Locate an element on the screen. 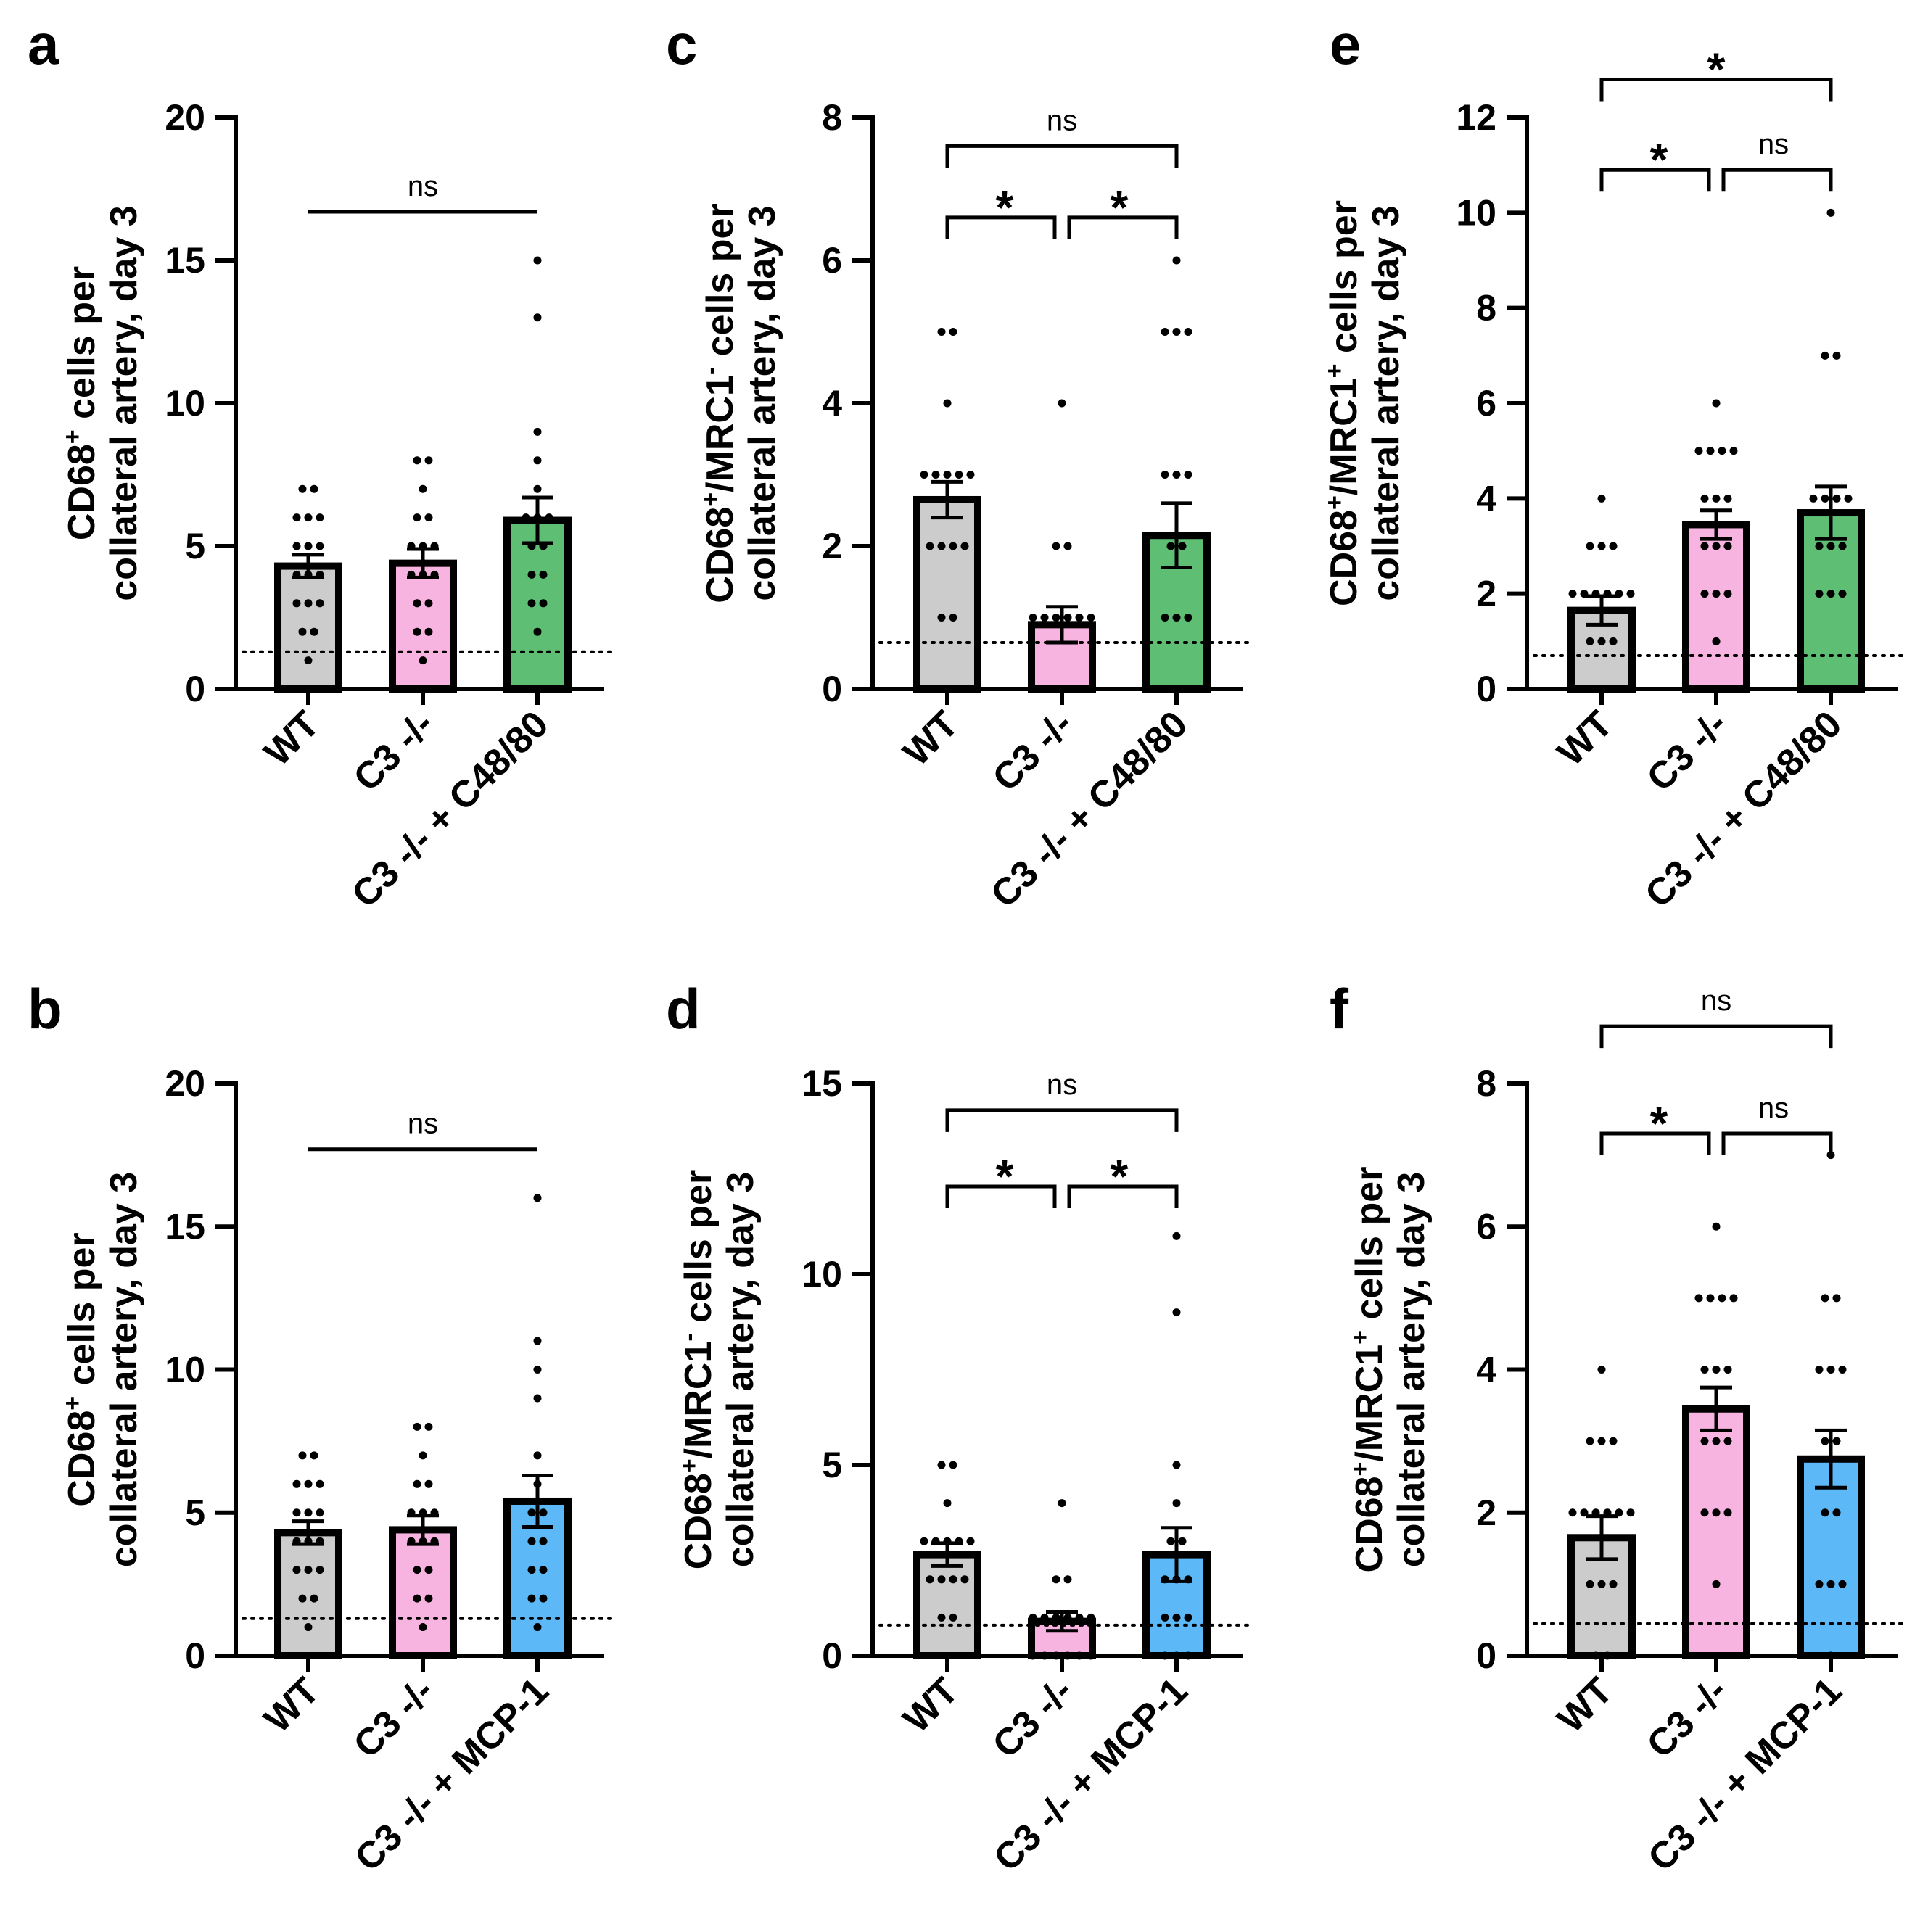  y-label-line-1: CD68+/MRC1+ cells per is located at coordinates (1343, 403).